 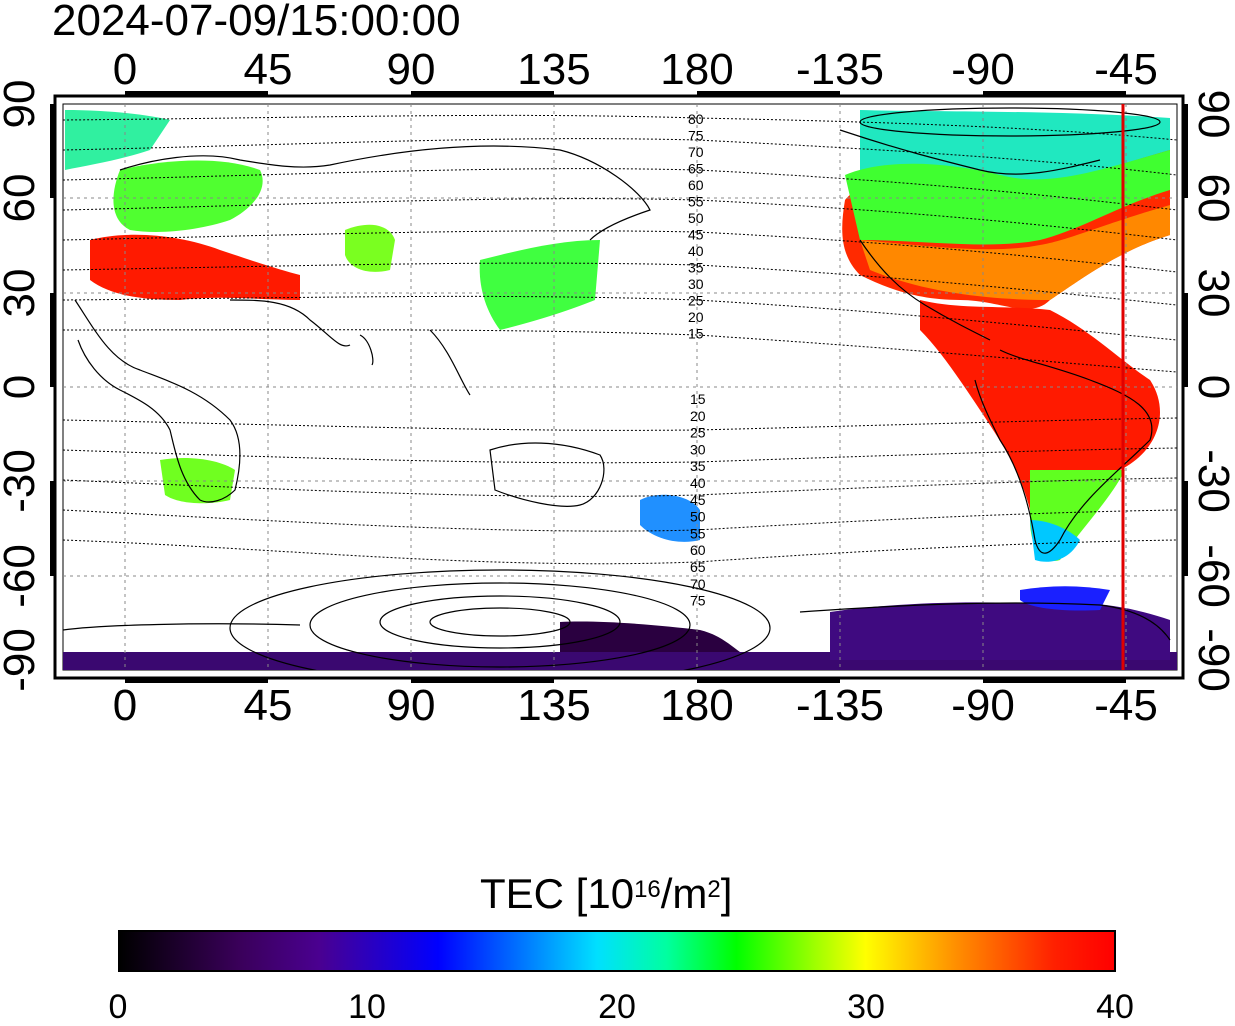 I want to click on colorbar-tick: 40, so click(x=1115, y=1007).